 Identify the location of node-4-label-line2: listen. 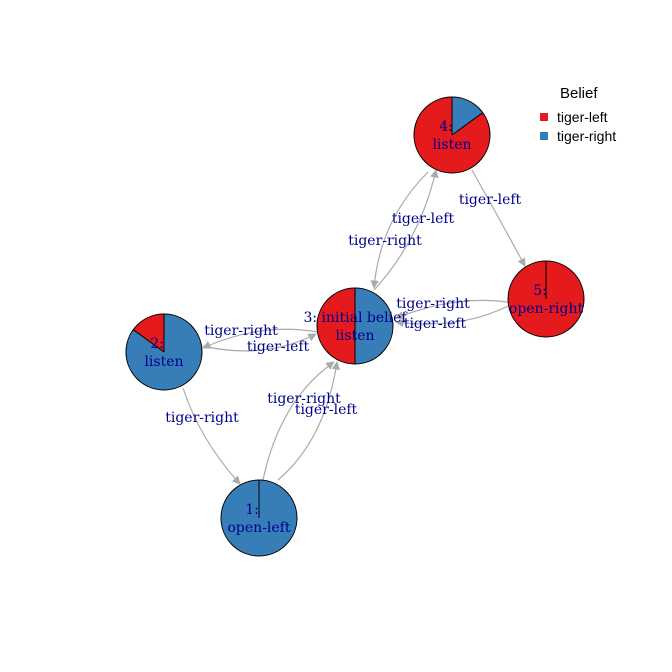
(451, 145).